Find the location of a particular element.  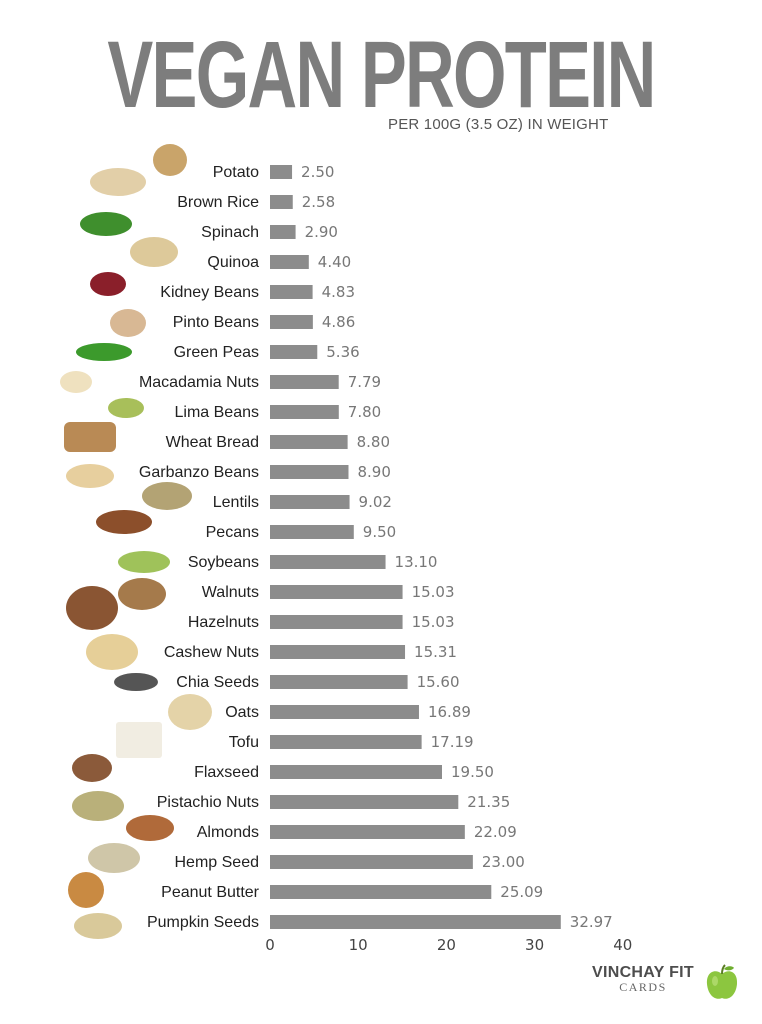

flaxseed-icon is located at coordinates (92, 768).